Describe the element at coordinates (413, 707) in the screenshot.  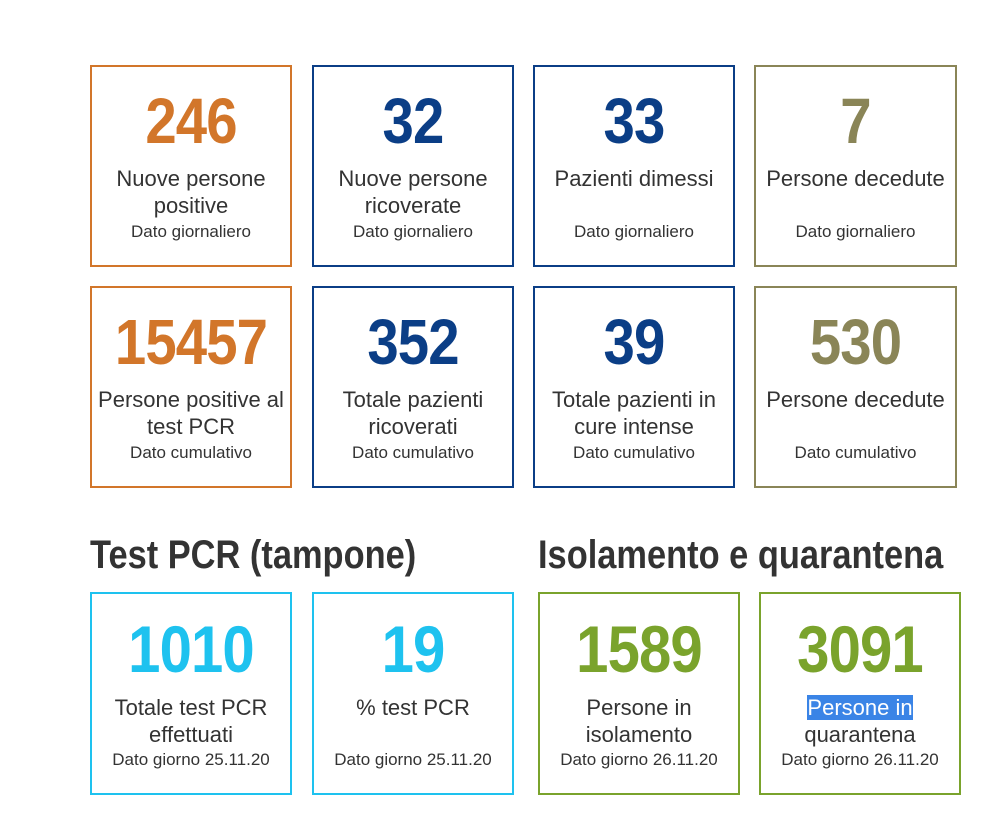
I see `stat-label: % test PCR` at that location.